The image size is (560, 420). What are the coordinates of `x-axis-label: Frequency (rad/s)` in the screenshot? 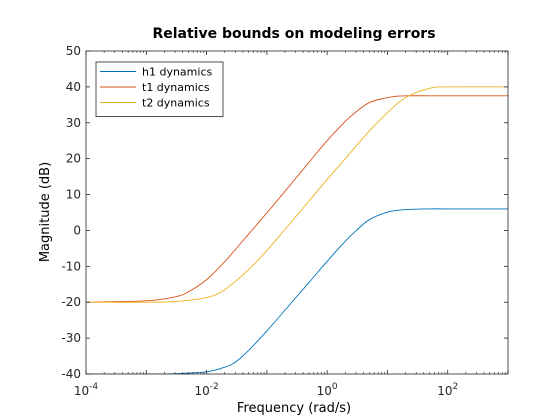 It's located at (294, 408).